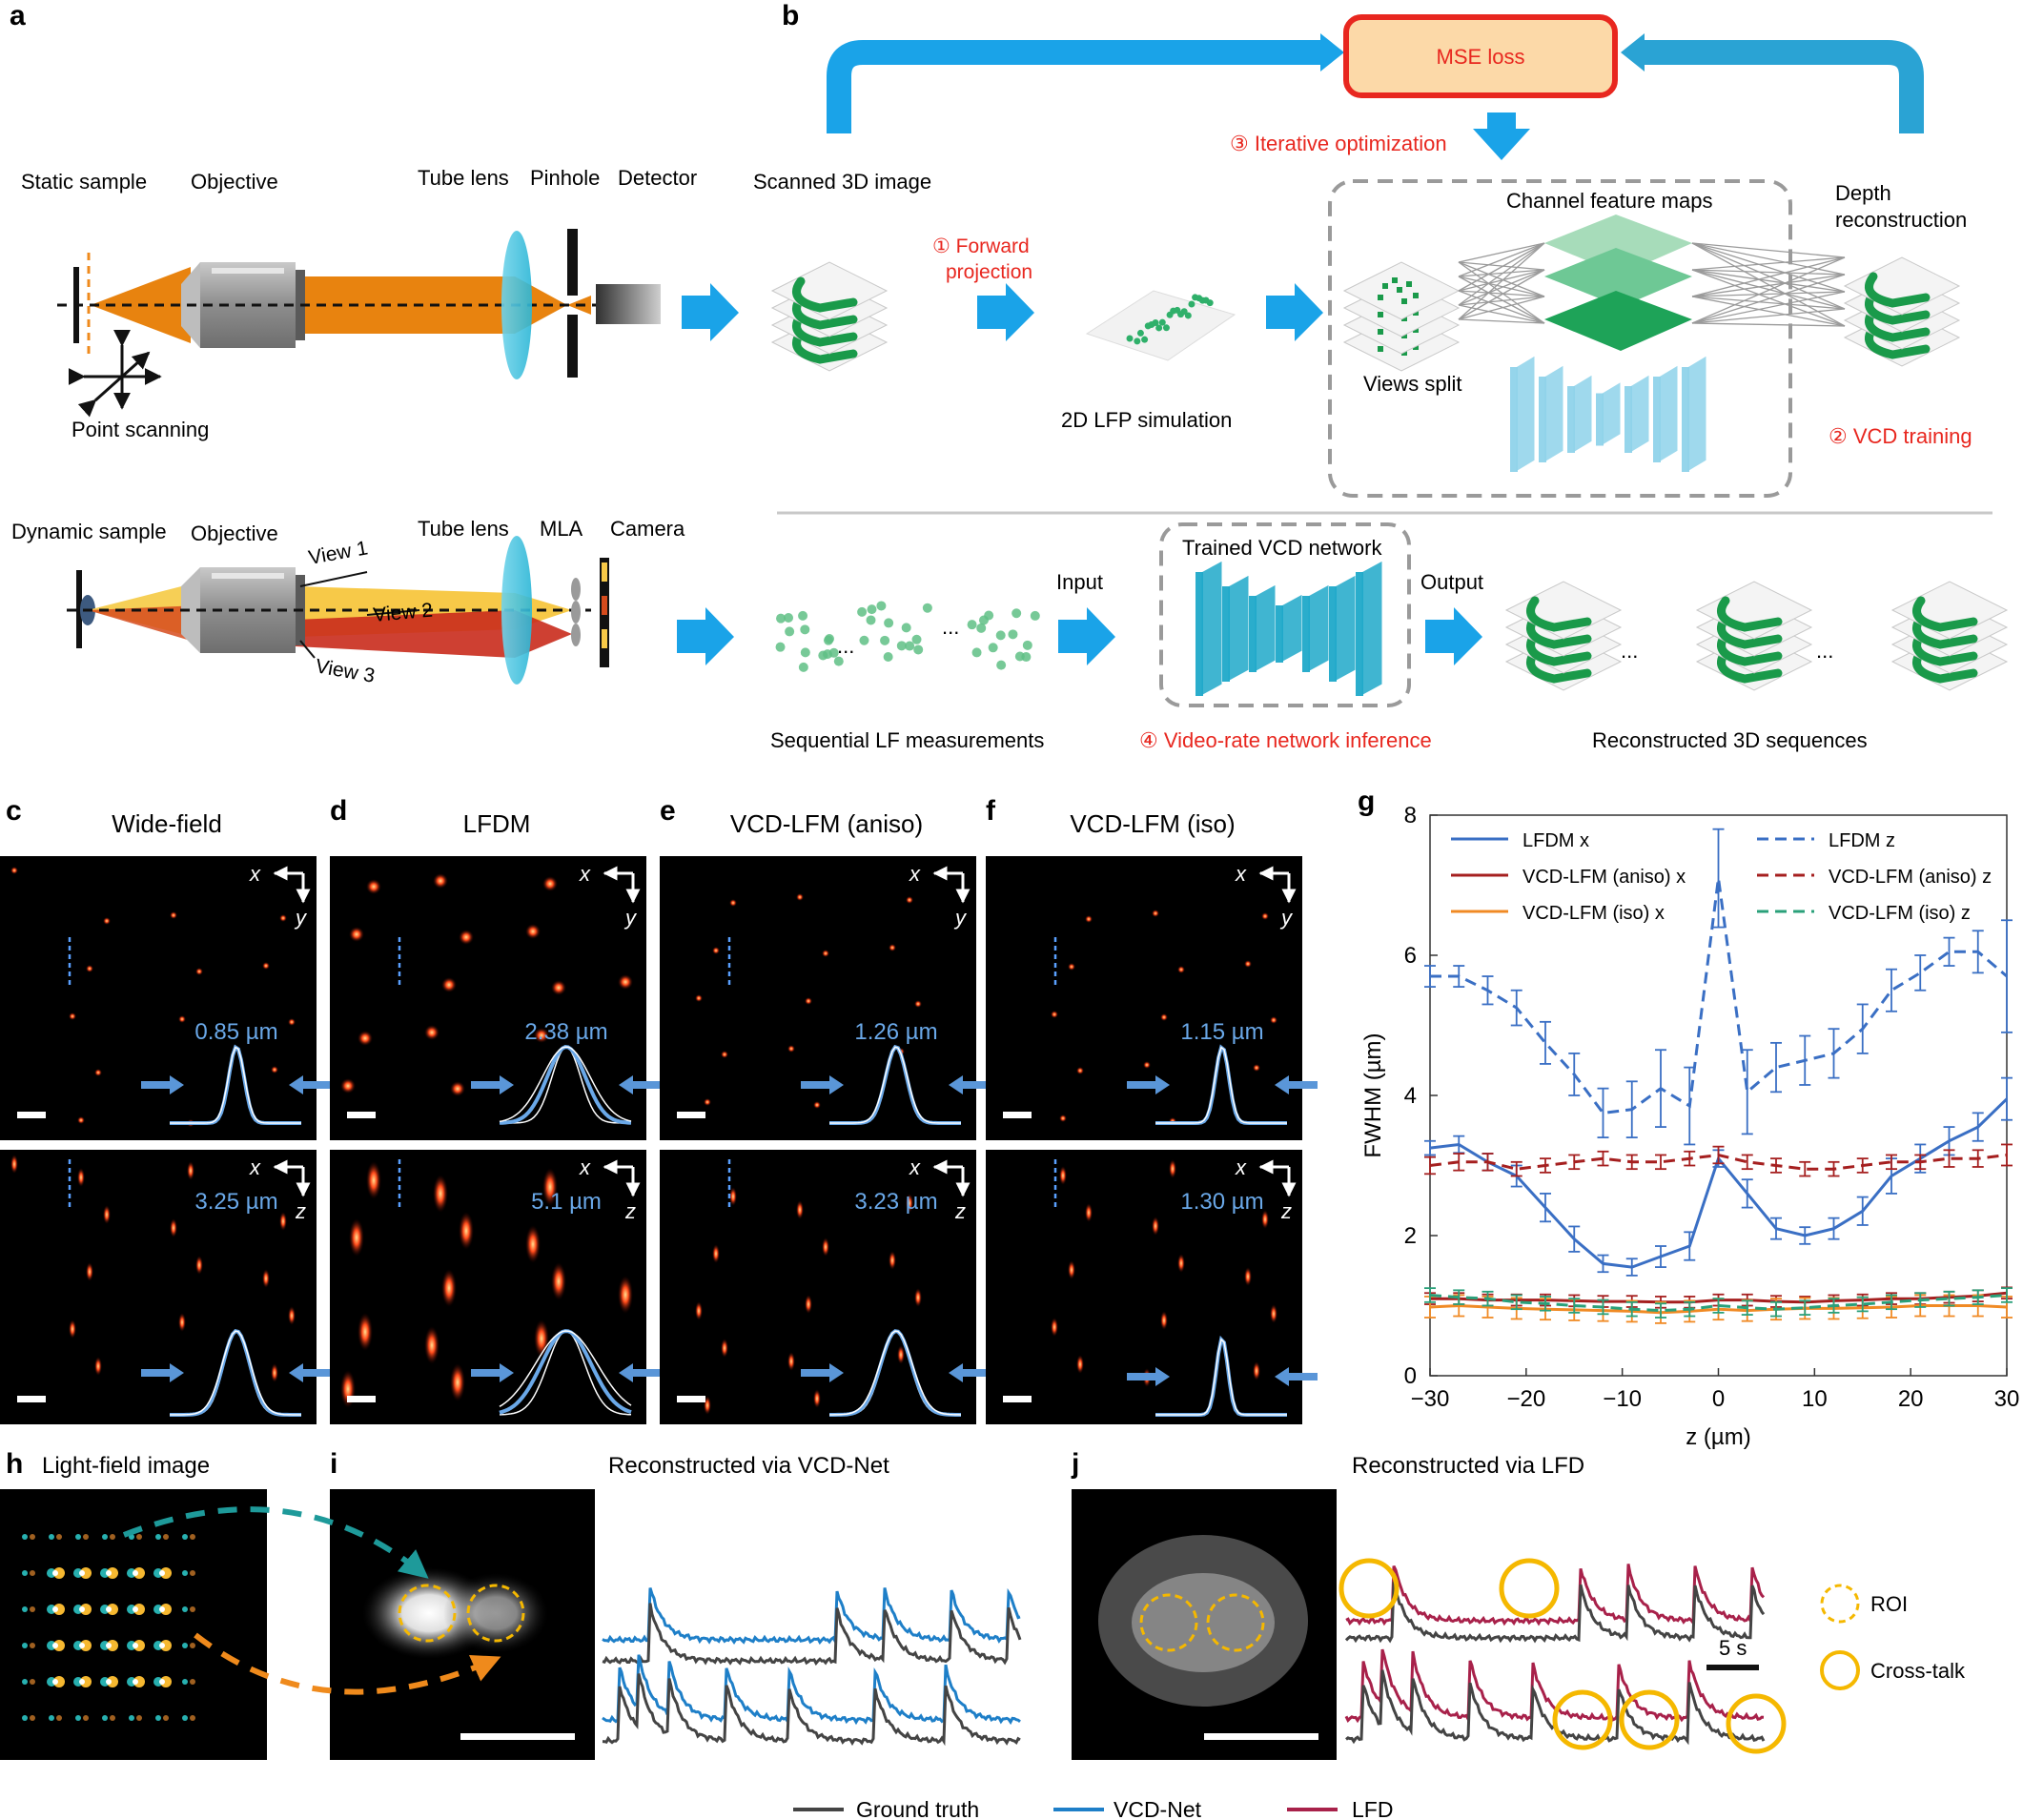 This screenshot has height=1820, width=2023. Describe the element at coordinates (1285, 740) in the screenshot. I see `video-rate-label: ④ Video-rate network inference` at that location.